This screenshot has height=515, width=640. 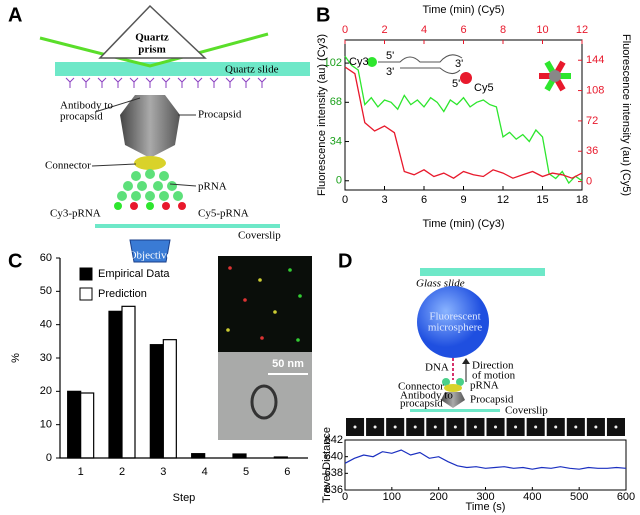 I want to click on label: Cy5-pRNA, so click(x=223, y=214).